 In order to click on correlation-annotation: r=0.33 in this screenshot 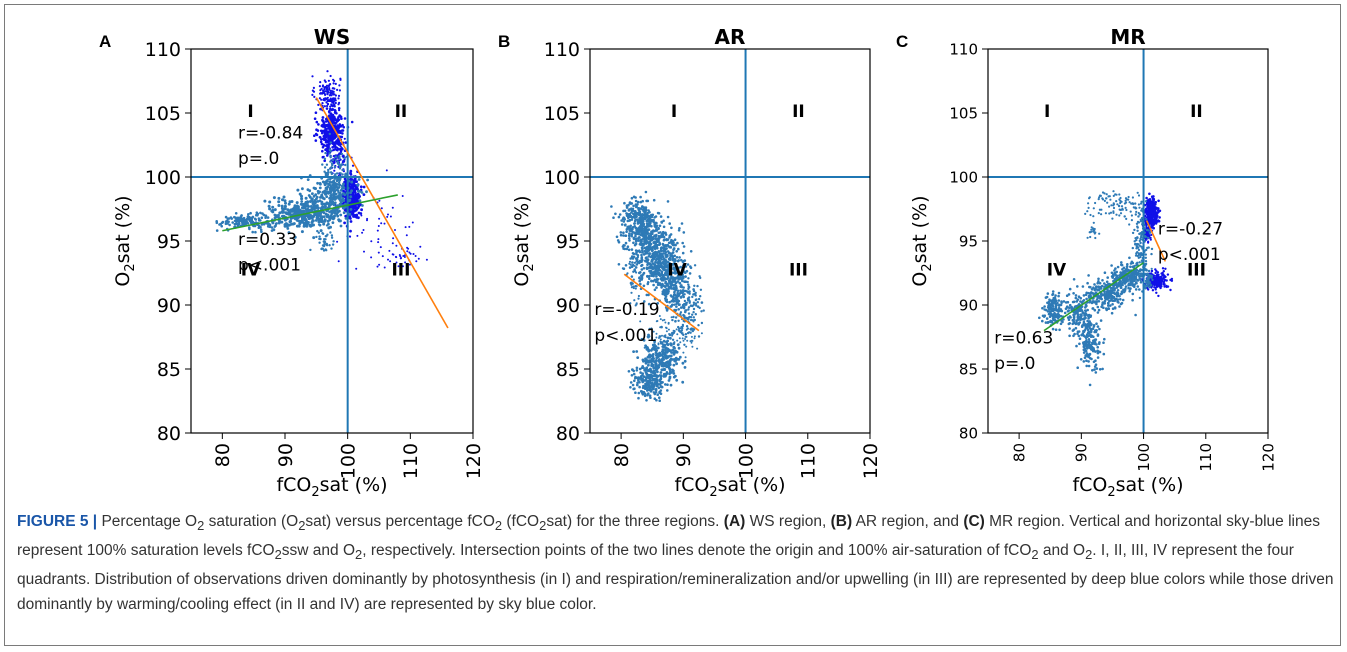, I will do `click(267, 240)`.